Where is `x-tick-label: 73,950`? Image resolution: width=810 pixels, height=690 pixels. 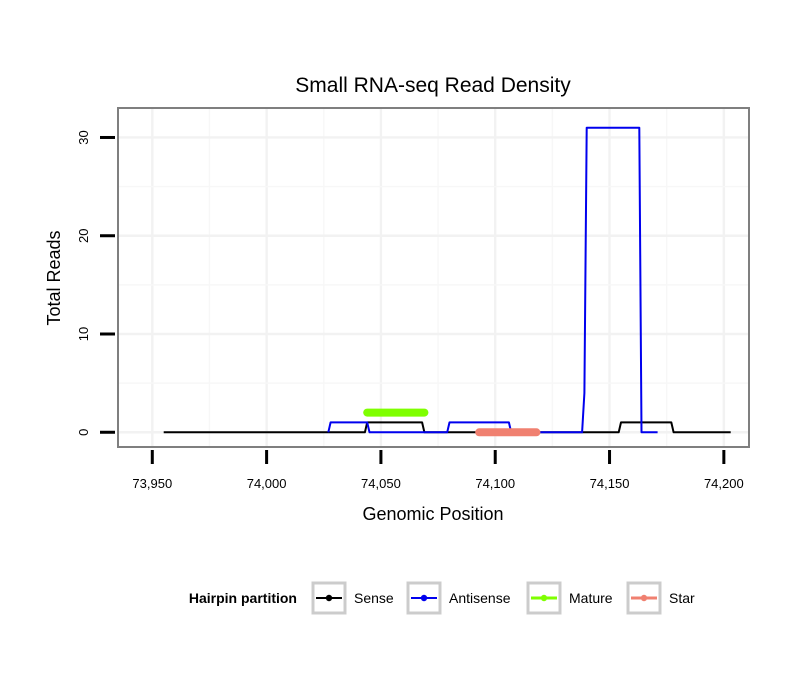 x-tick-label: 73,950 is located at coordinates (152, 483).